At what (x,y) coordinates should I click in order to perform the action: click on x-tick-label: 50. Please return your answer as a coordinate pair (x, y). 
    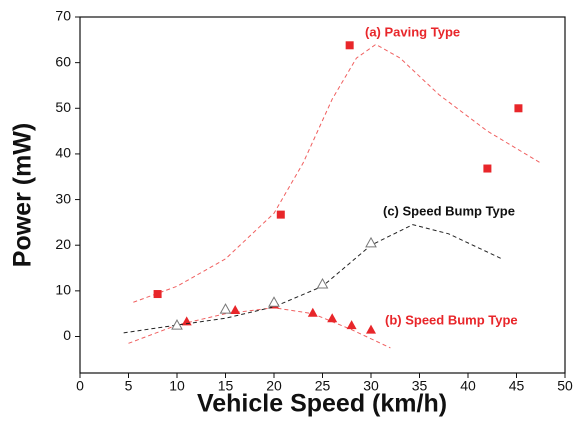
    Looking at the image, I should click on (565, 386).